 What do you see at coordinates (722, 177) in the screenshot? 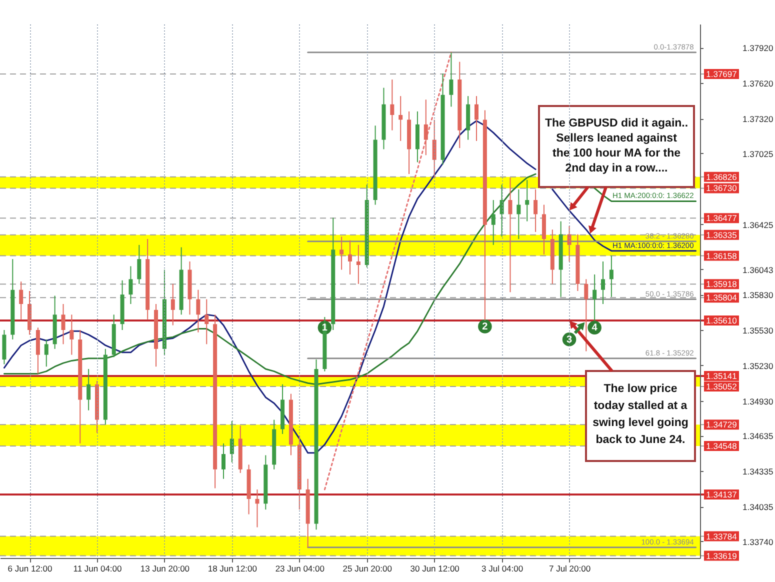
I see `ref-line-label: 1.36826` at bounding box center [722, 177].